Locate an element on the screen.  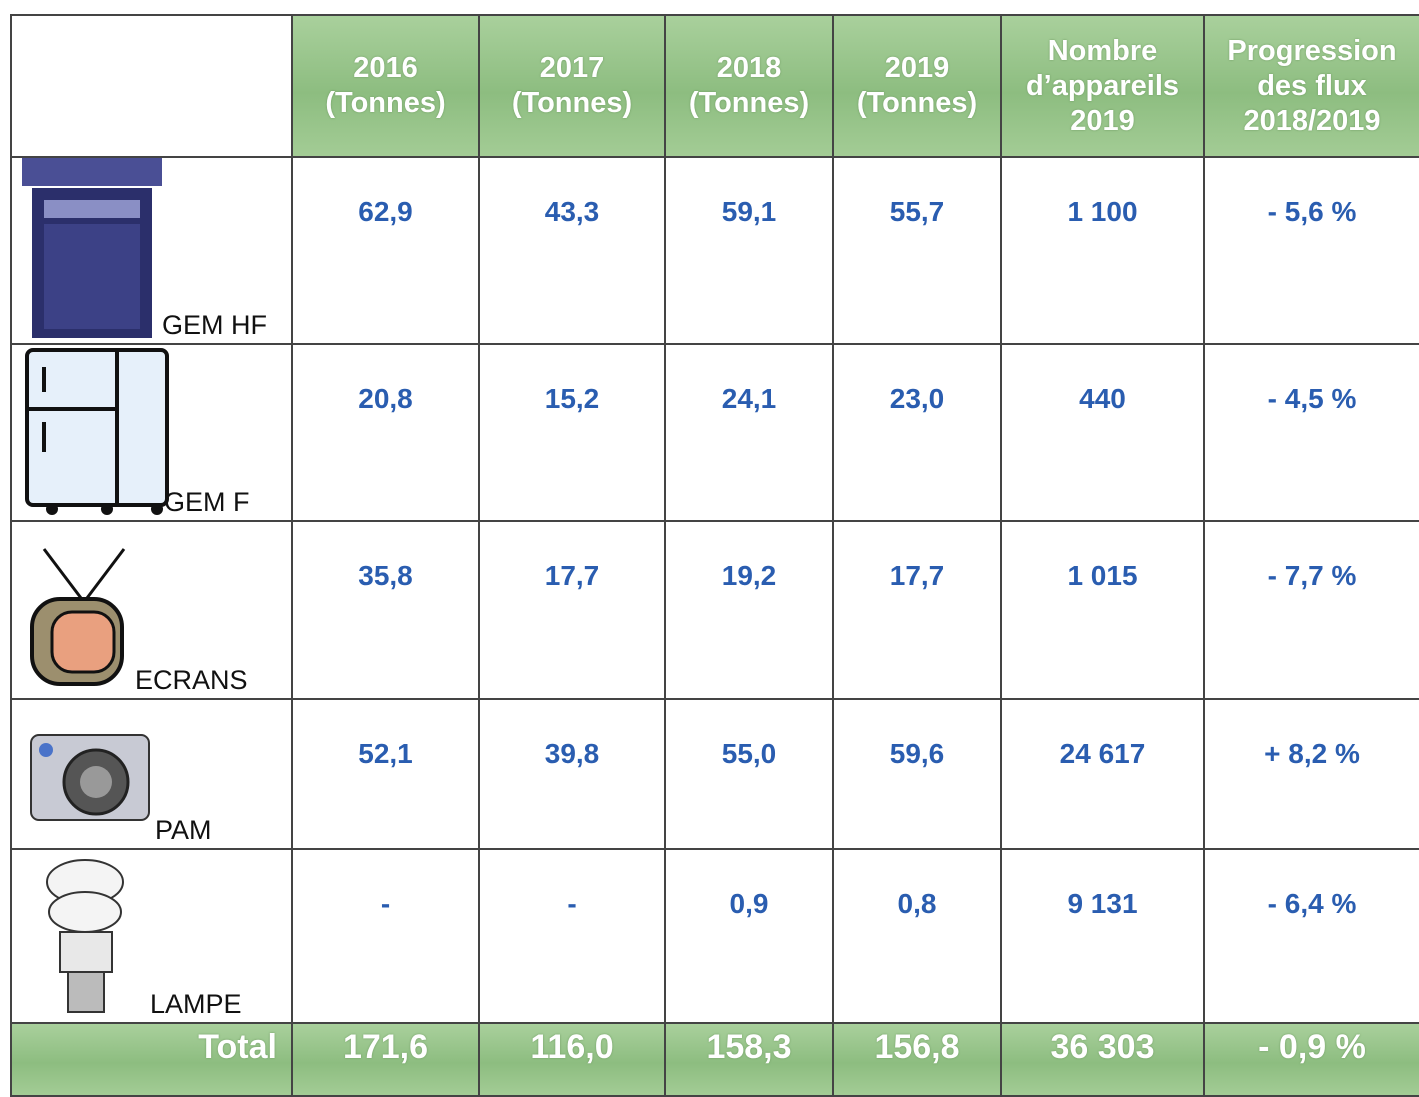
total-cell: 171,6 is located at coordinates (385, 1059).